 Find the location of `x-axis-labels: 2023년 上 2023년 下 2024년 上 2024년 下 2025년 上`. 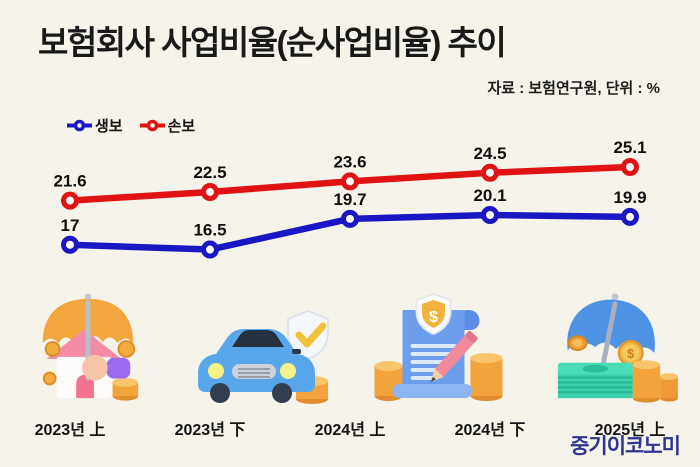

x-axis-labels: 2023년 上 2023년 下 2024년 上 2024년 下 2025년 上 is located at coordinates (350, 428).